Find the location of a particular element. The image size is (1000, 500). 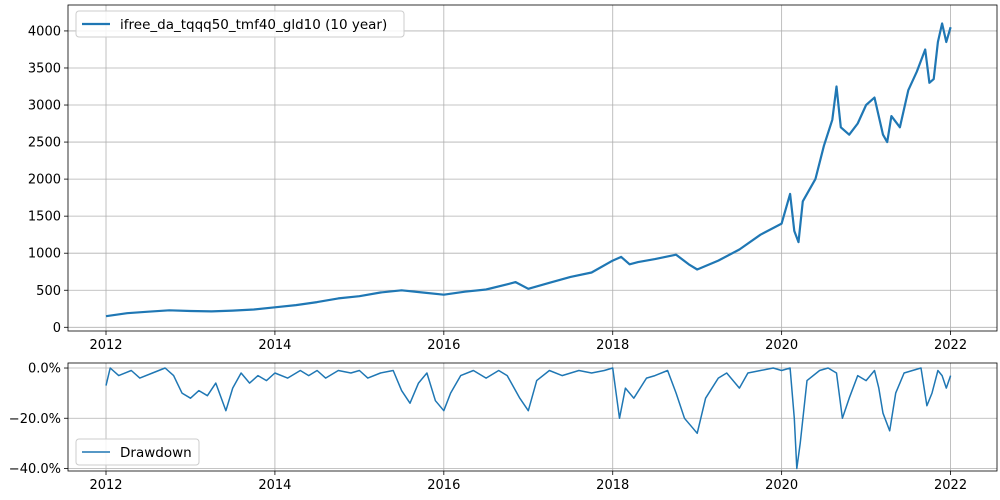

y-tick-label: 4000 is located at coordinates (44, 31).